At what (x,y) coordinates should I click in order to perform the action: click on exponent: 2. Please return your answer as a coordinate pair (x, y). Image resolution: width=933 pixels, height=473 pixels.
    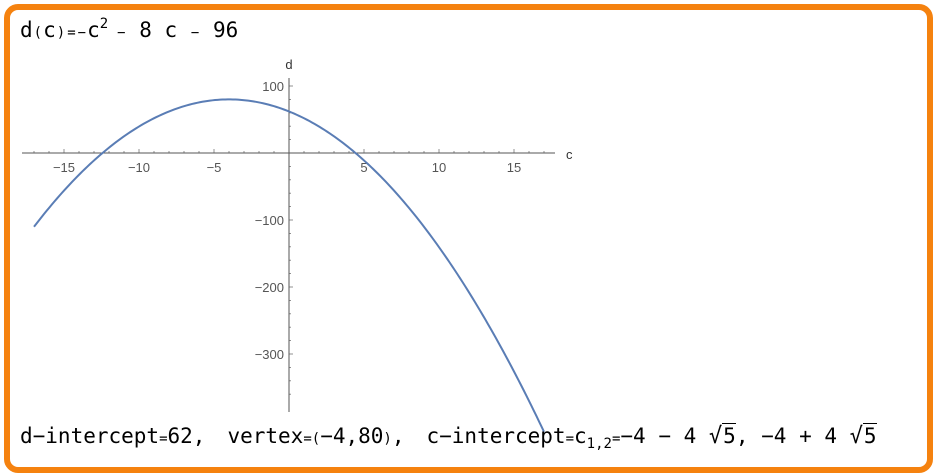
    Looking at the image, I should click on (104, 24).